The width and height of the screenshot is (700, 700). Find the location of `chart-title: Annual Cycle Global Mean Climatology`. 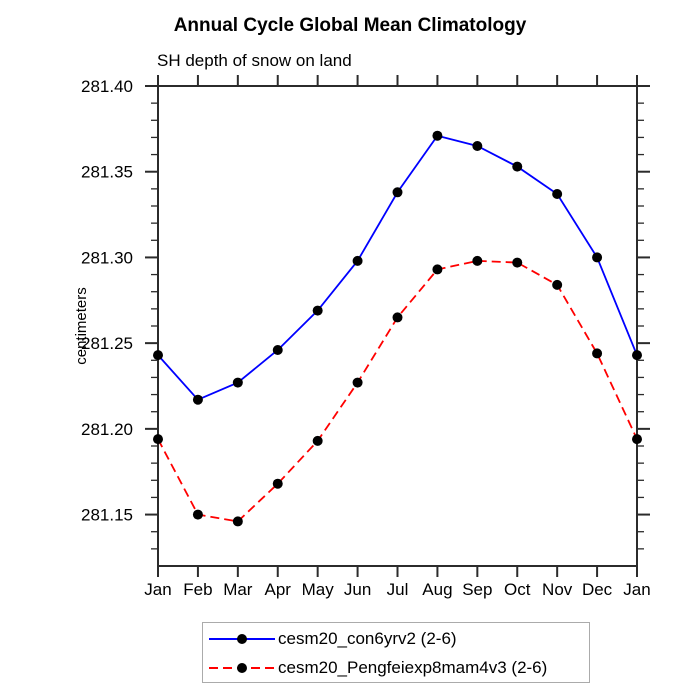

chart-title: Annual Cycle Global Mean Climatology is located at coordinates (350, 25).